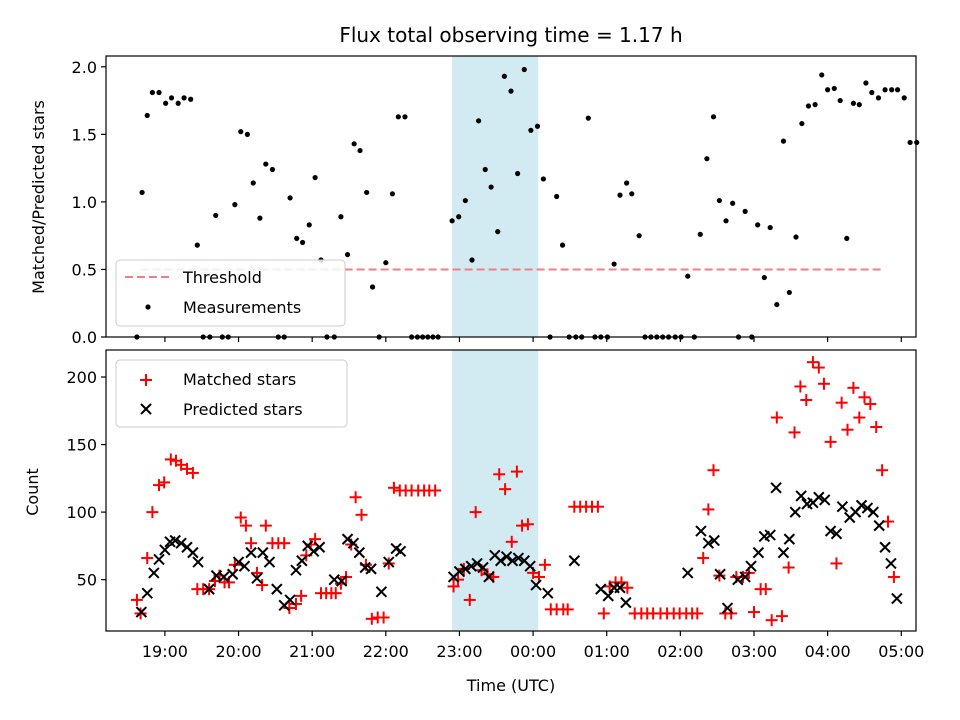  I want to click on x-tick-label: 05:00, so click(901, 651).